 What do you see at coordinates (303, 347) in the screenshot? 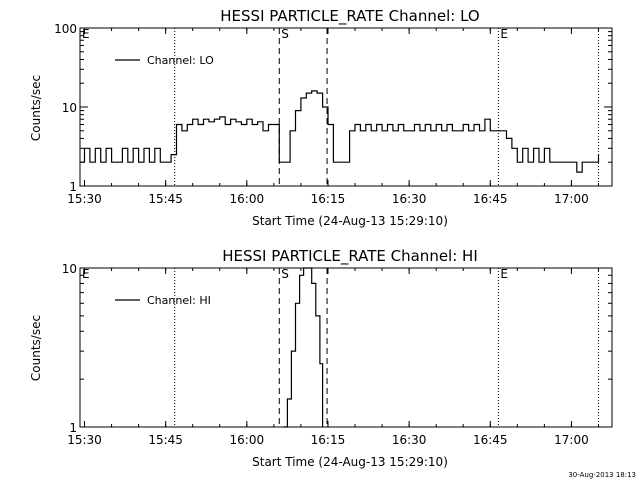
I see `series-line-hi` at bounding box center [303, 347].